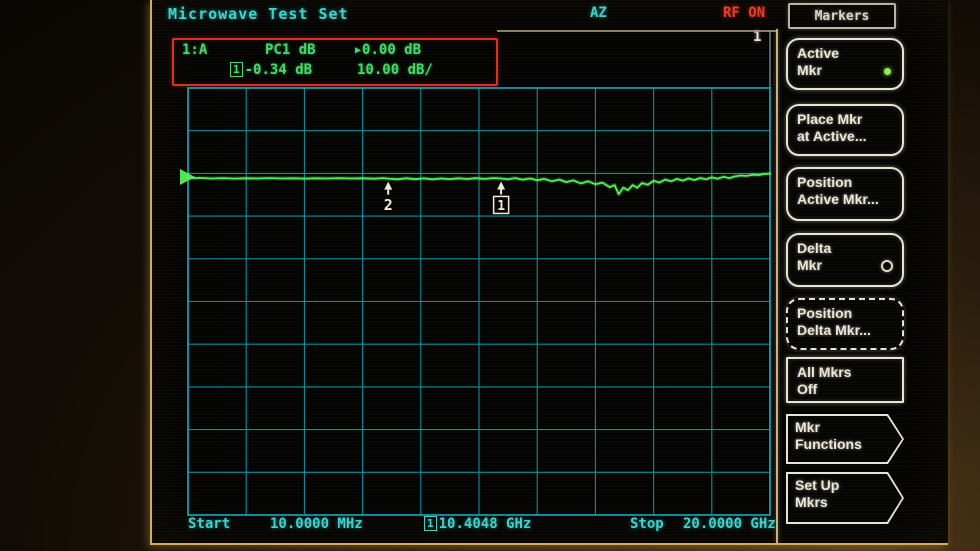  I want to click on softkey-active-mkr: Active Mkr, so click(845, 64).